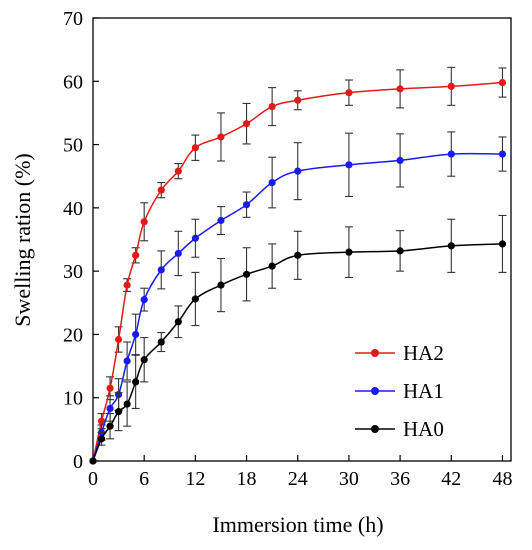 The height and width of the screenshot is (550, 532). What do you see at coordinates (298, 479) in the screenshot?
I see `x-tick-label: 24` at bounding box center [298, 479].